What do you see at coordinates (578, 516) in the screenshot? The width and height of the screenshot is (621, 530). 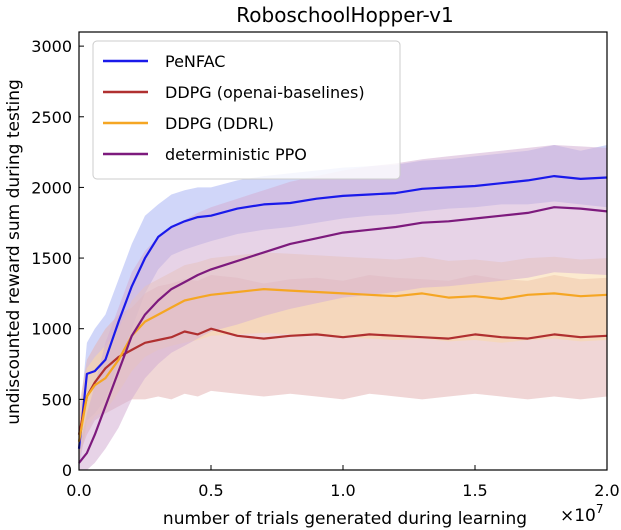 I see `x-multiplier-base: ×10` at bounding box center [578, 516].